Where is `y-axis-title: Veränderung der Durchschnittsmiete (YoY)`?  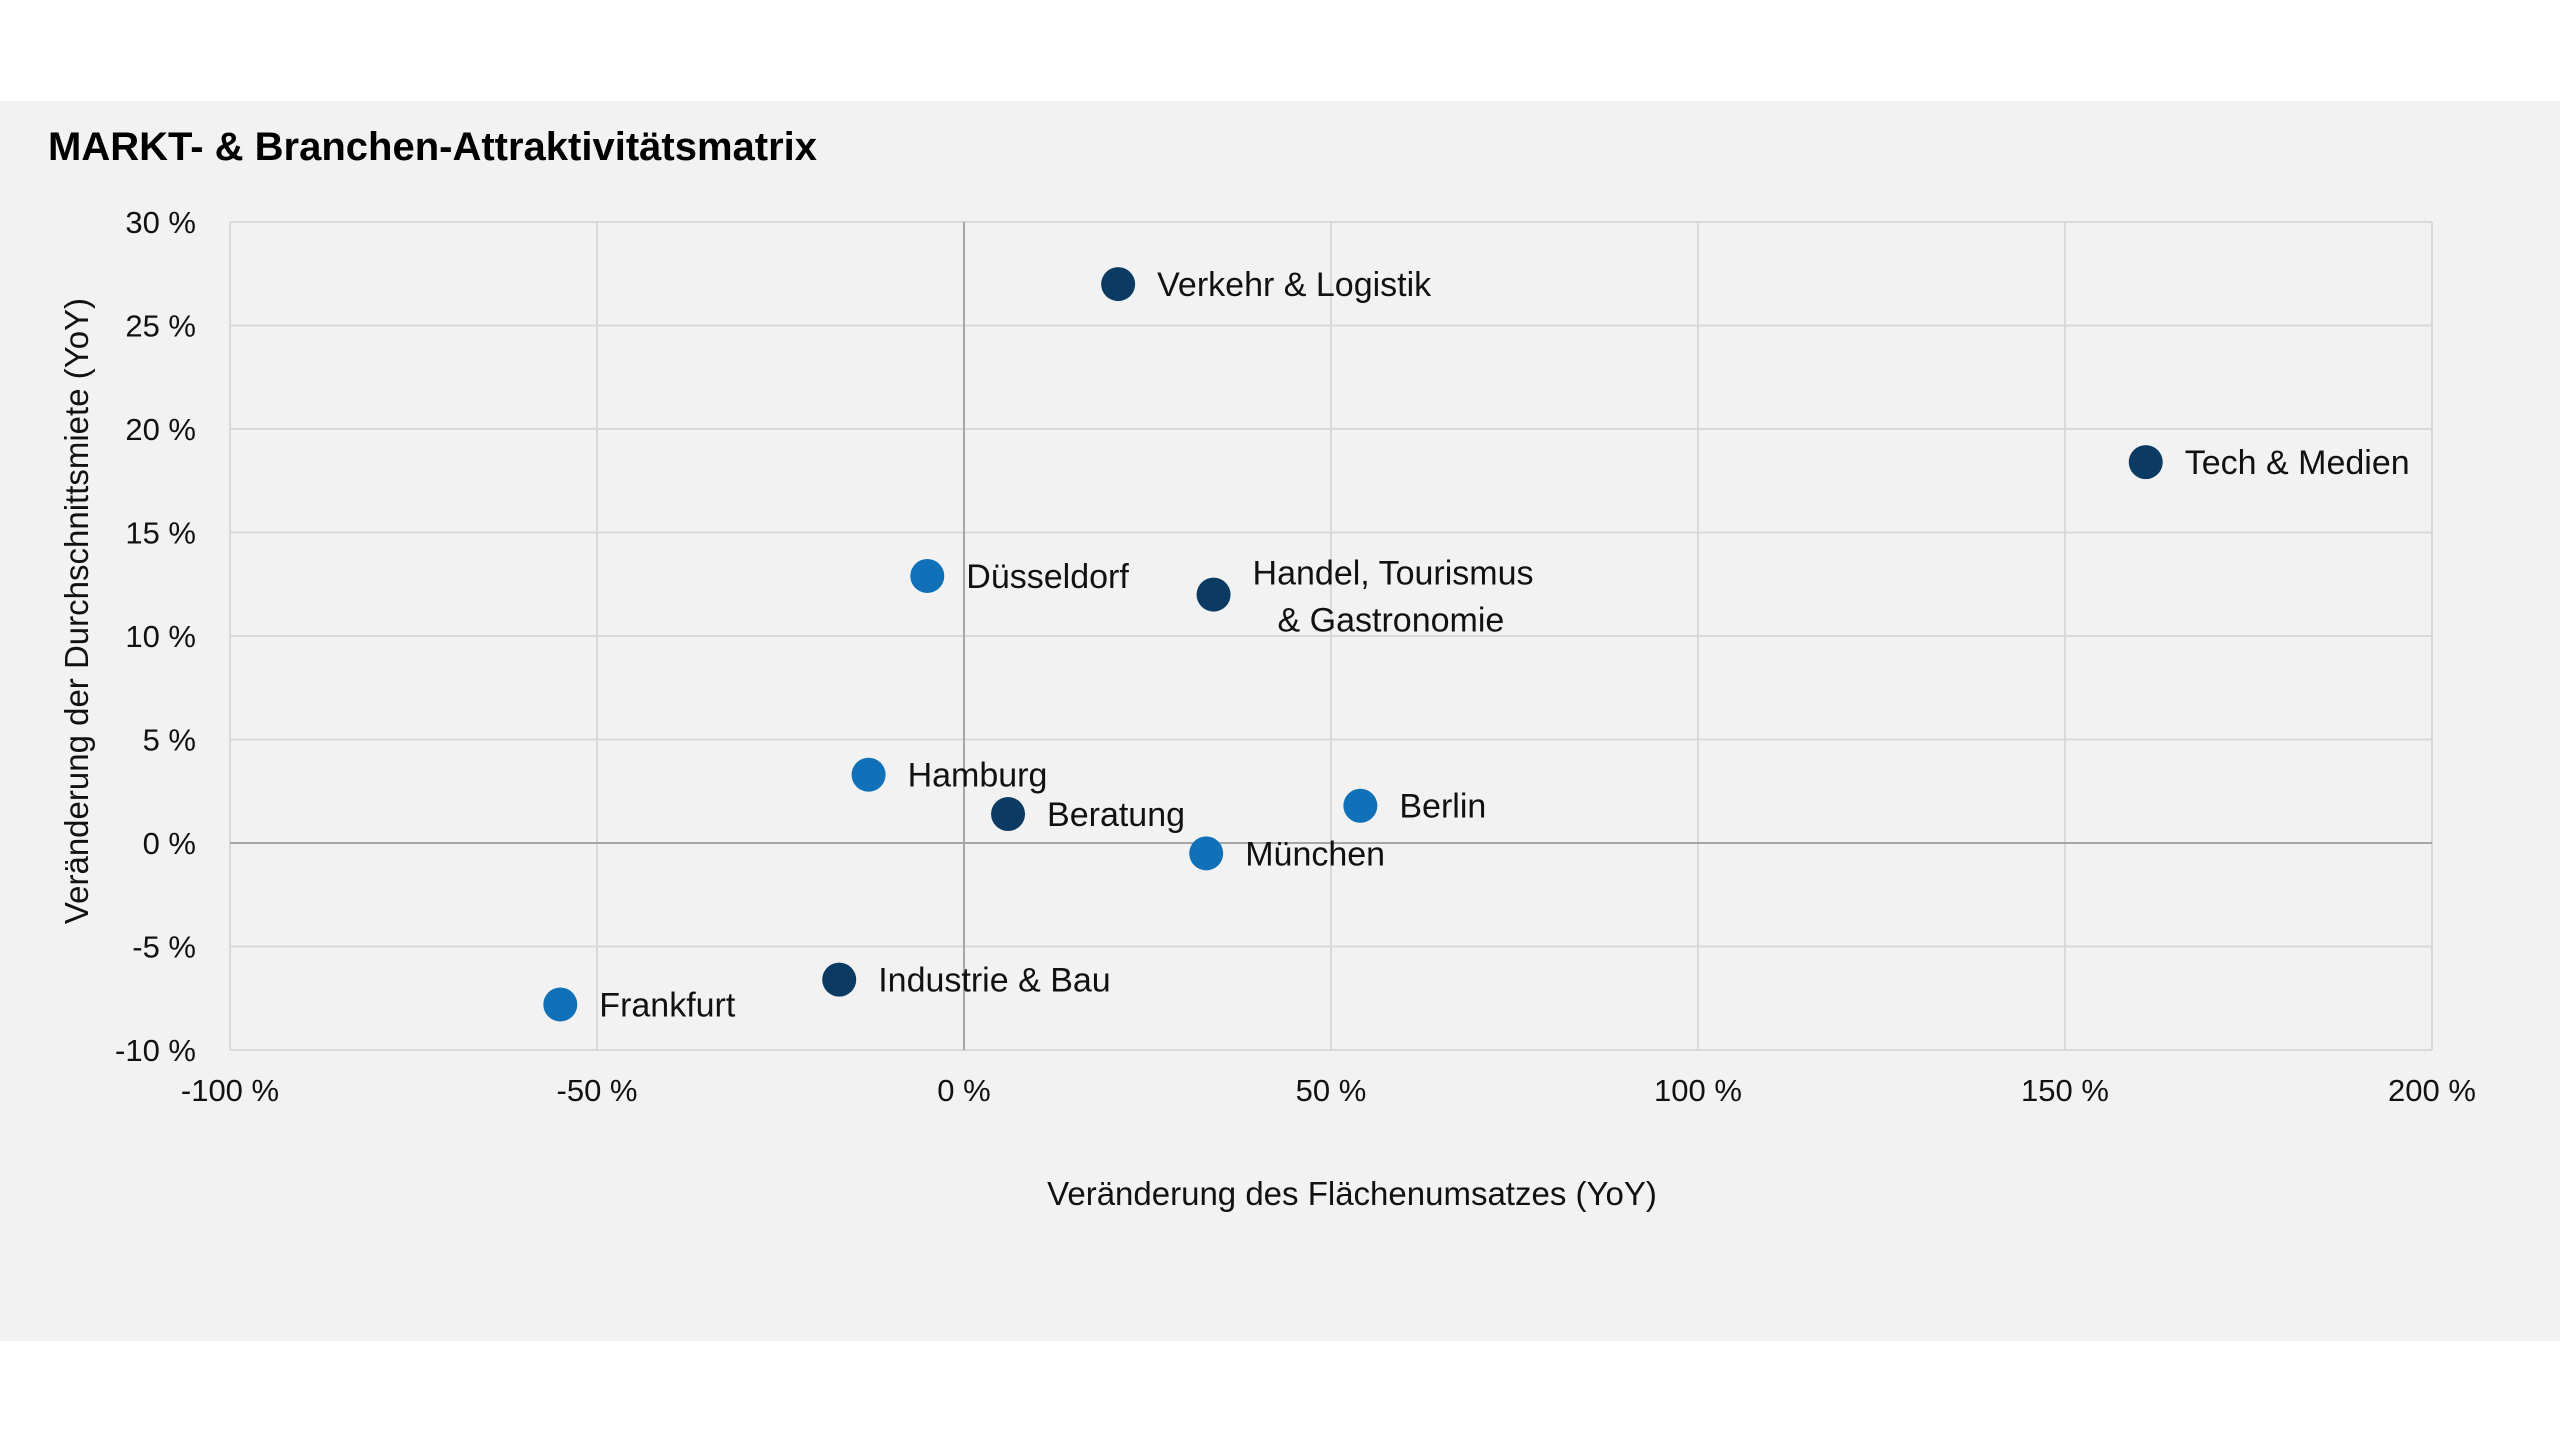 y-axis-title: Veränderung der Durchschnittsmiete (YoY) is located at coordinates (76, 611).